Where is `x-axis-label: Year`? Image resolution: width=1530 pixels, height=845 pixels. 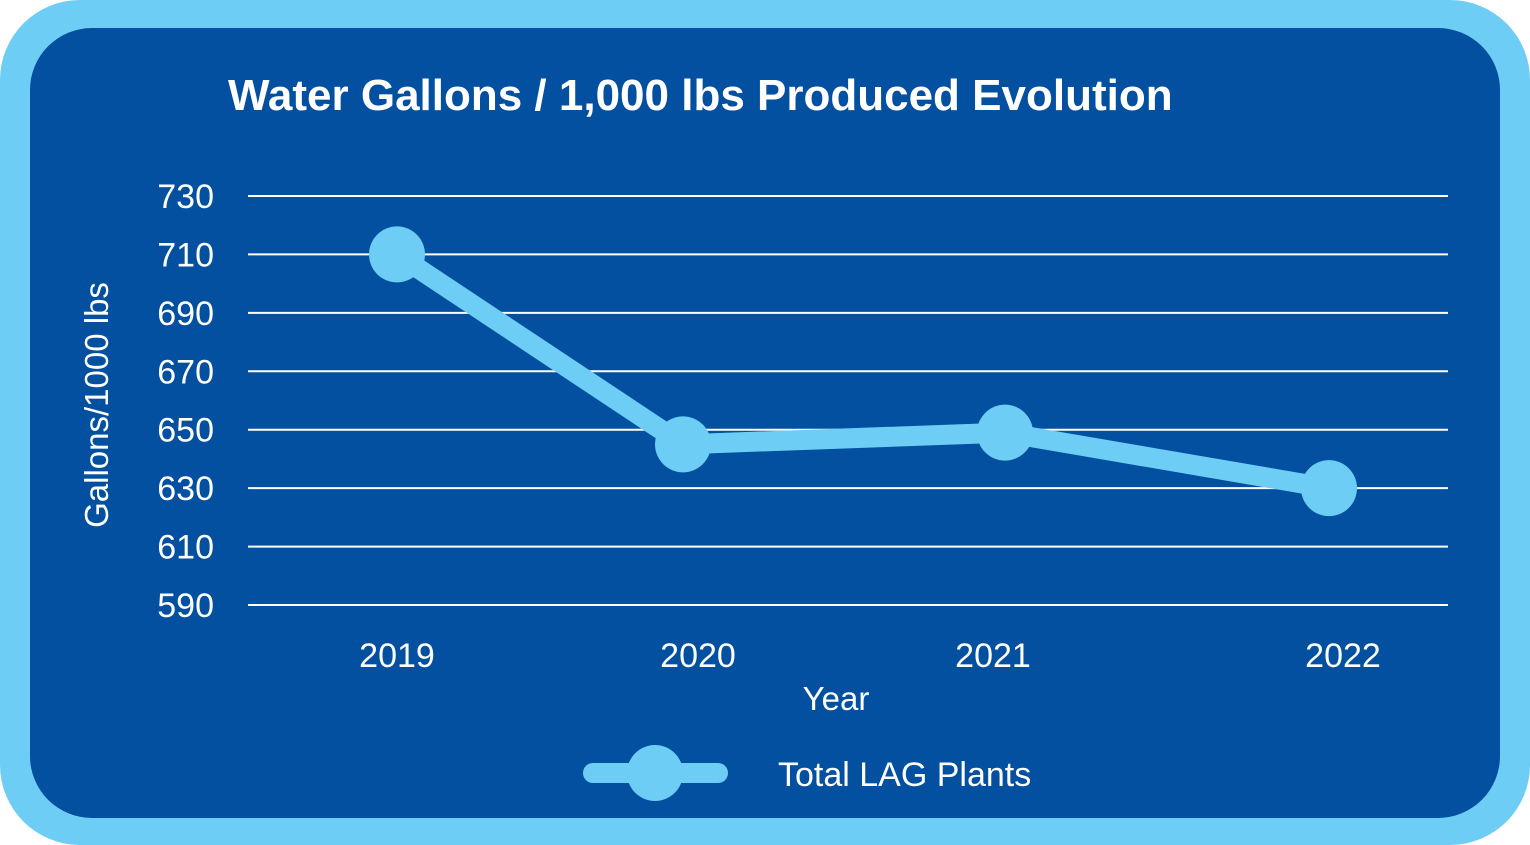
x-axis-label: Year is located at coordinates (836, 698).